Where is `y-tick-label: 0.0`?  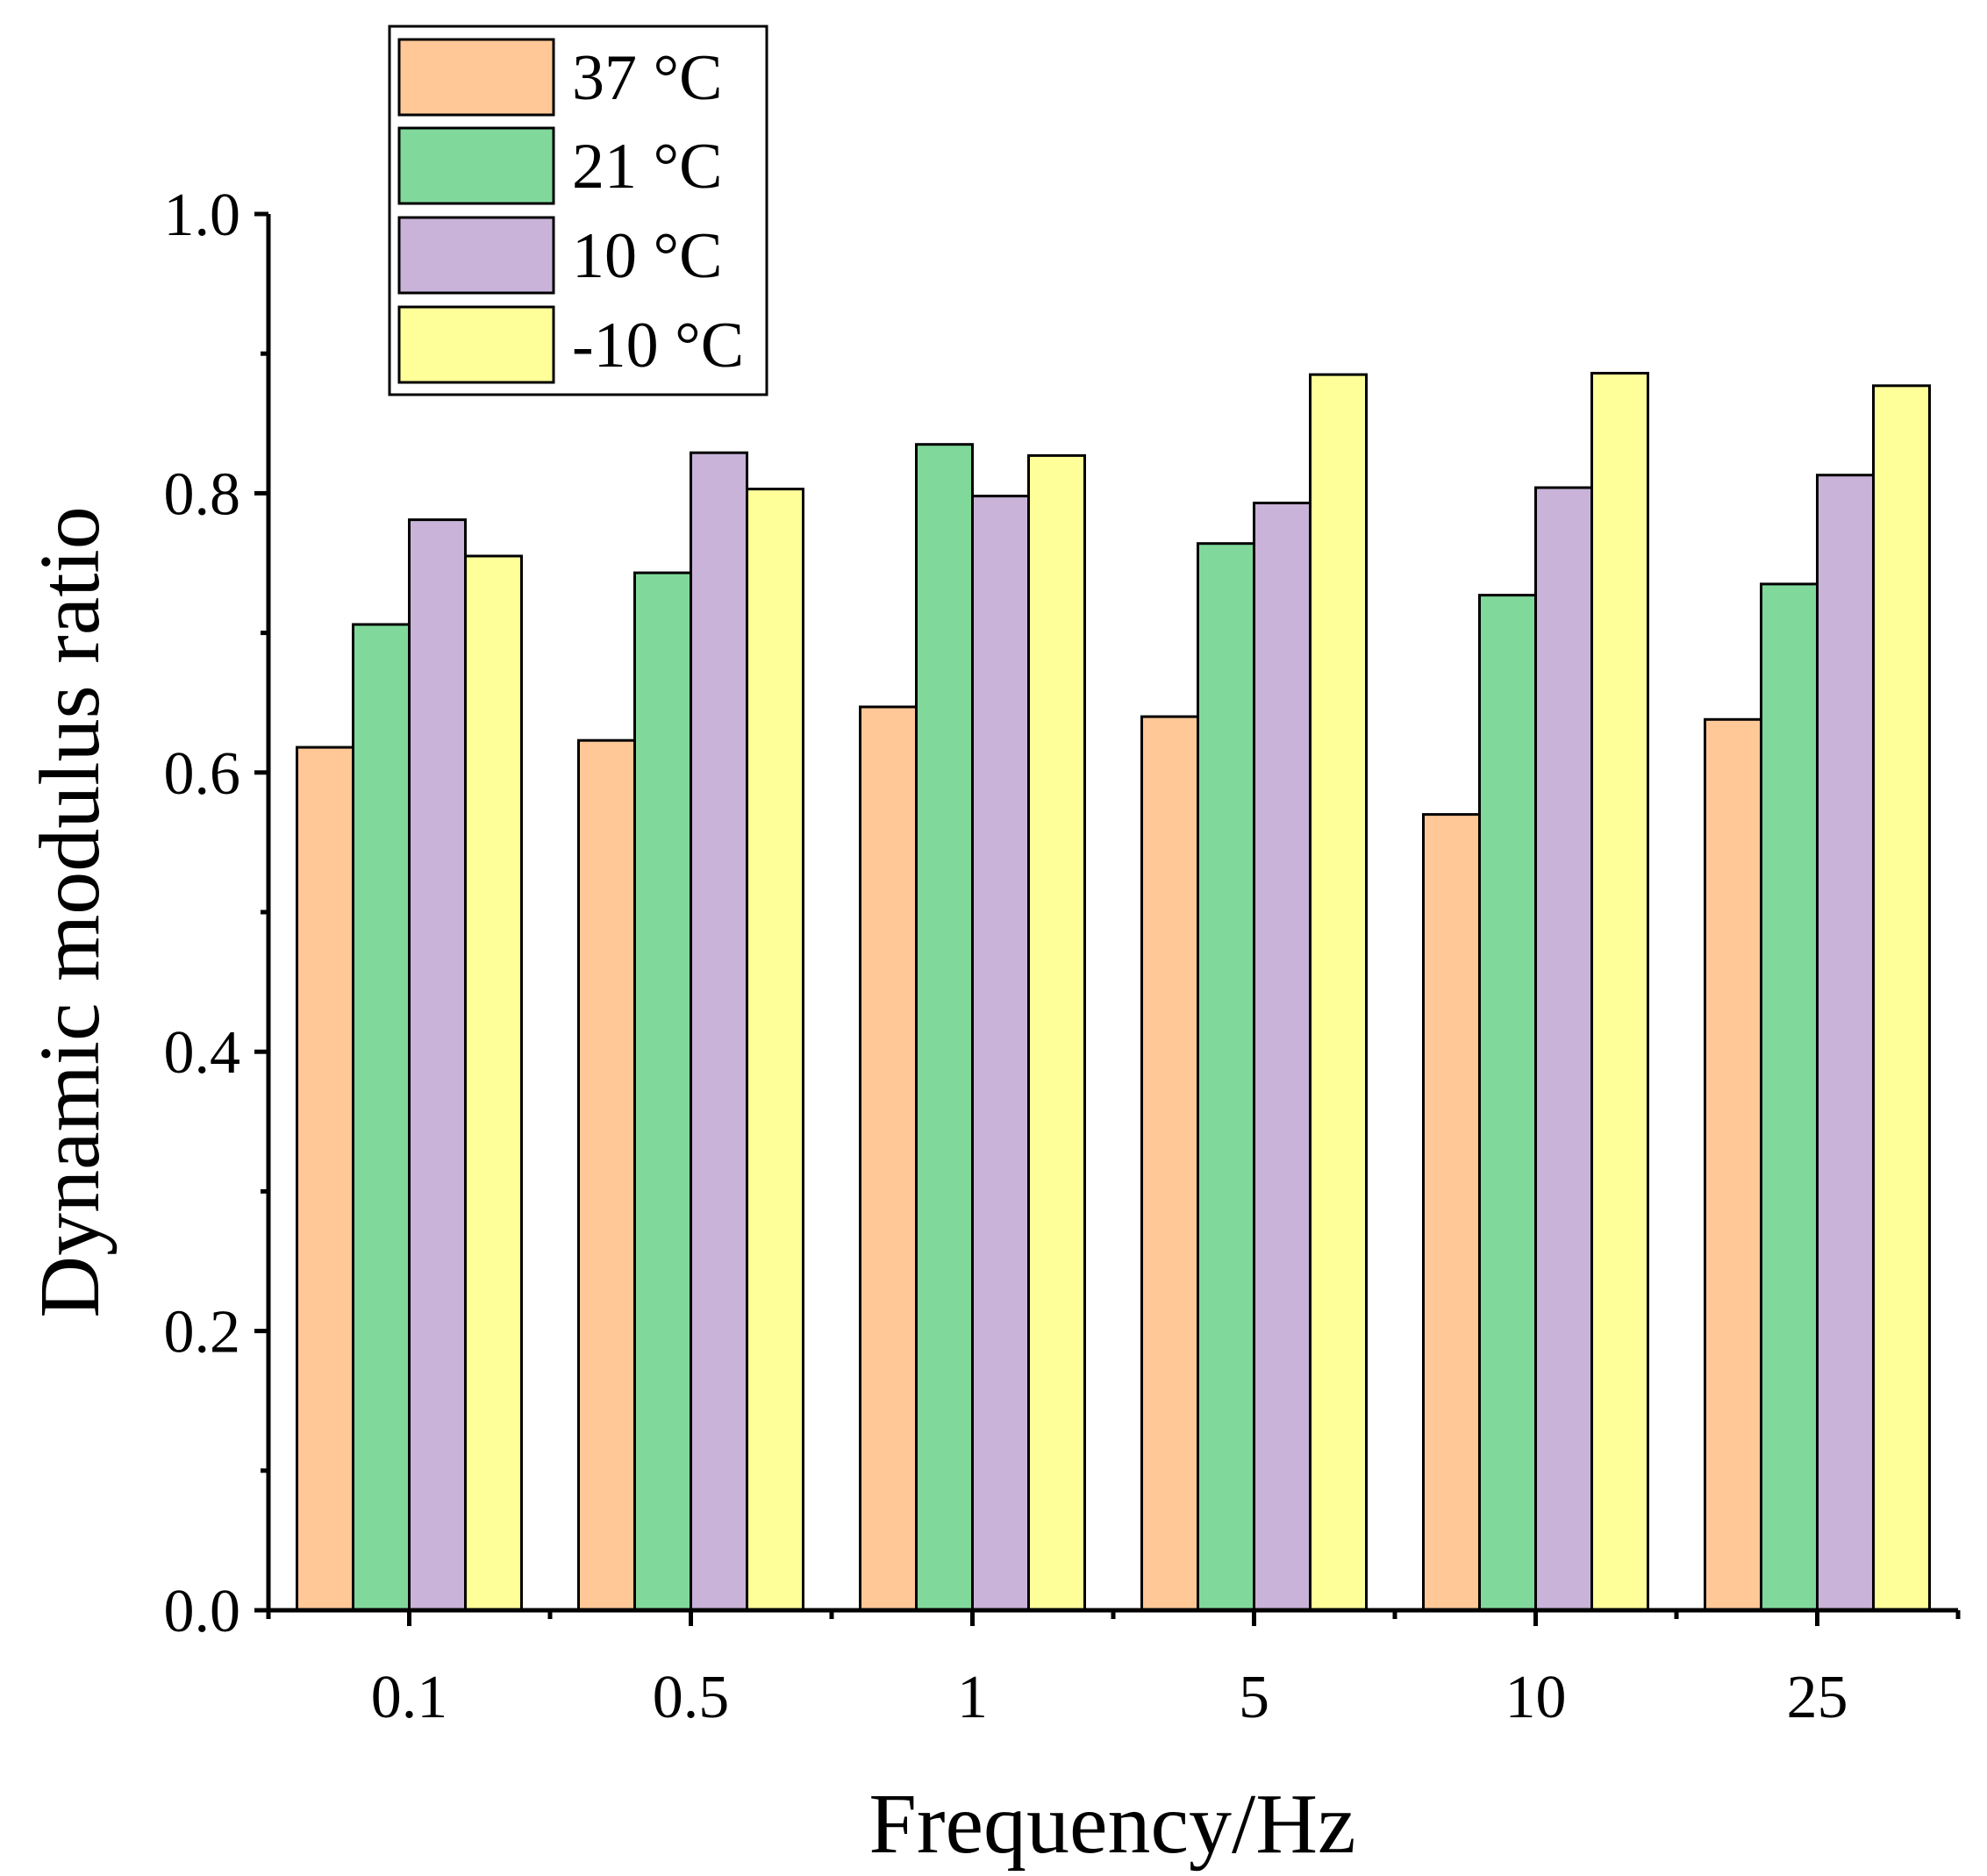 y-tick-label: 0.0 is located at coordinates (202, 1611).